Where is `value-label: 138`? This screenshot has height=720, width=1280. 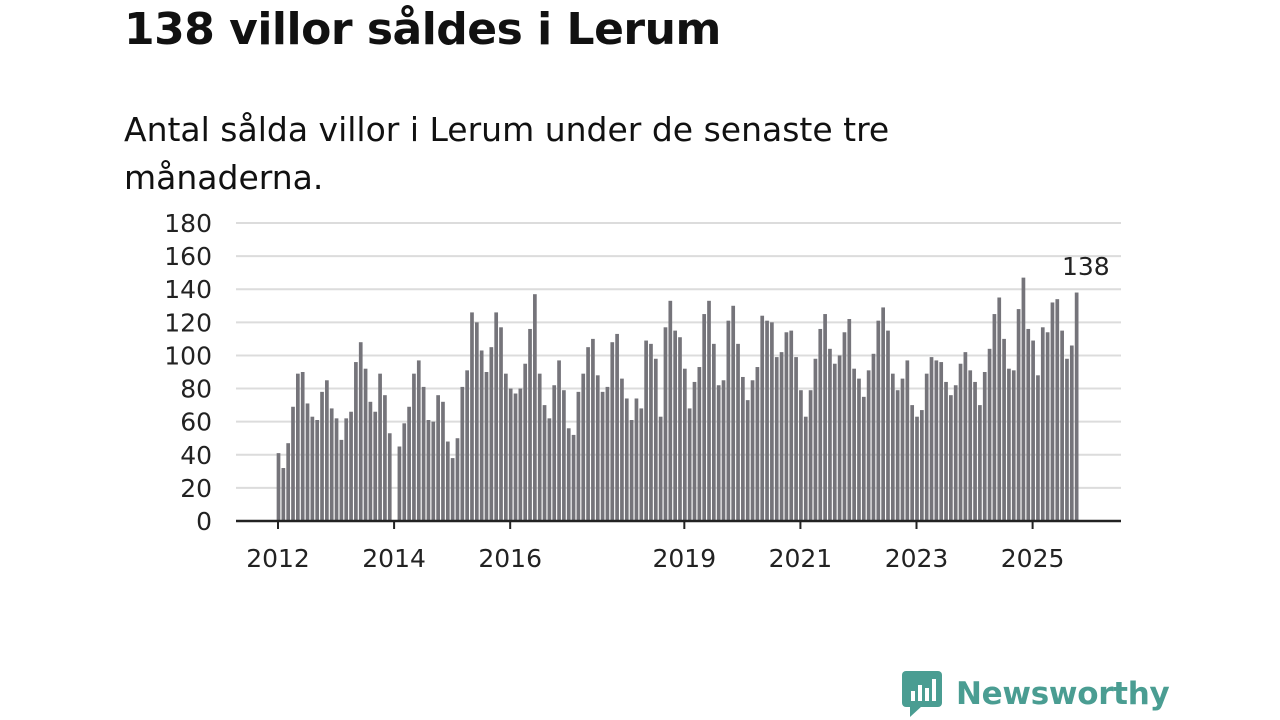 value-label: 138 is located at coordinates (1086, 266).